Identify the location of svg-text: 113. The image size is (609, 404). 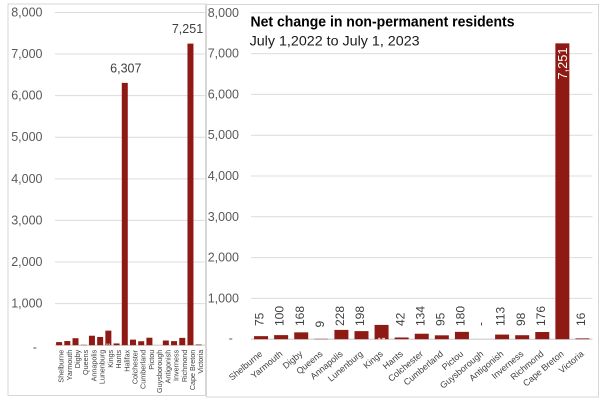
(501, 316).